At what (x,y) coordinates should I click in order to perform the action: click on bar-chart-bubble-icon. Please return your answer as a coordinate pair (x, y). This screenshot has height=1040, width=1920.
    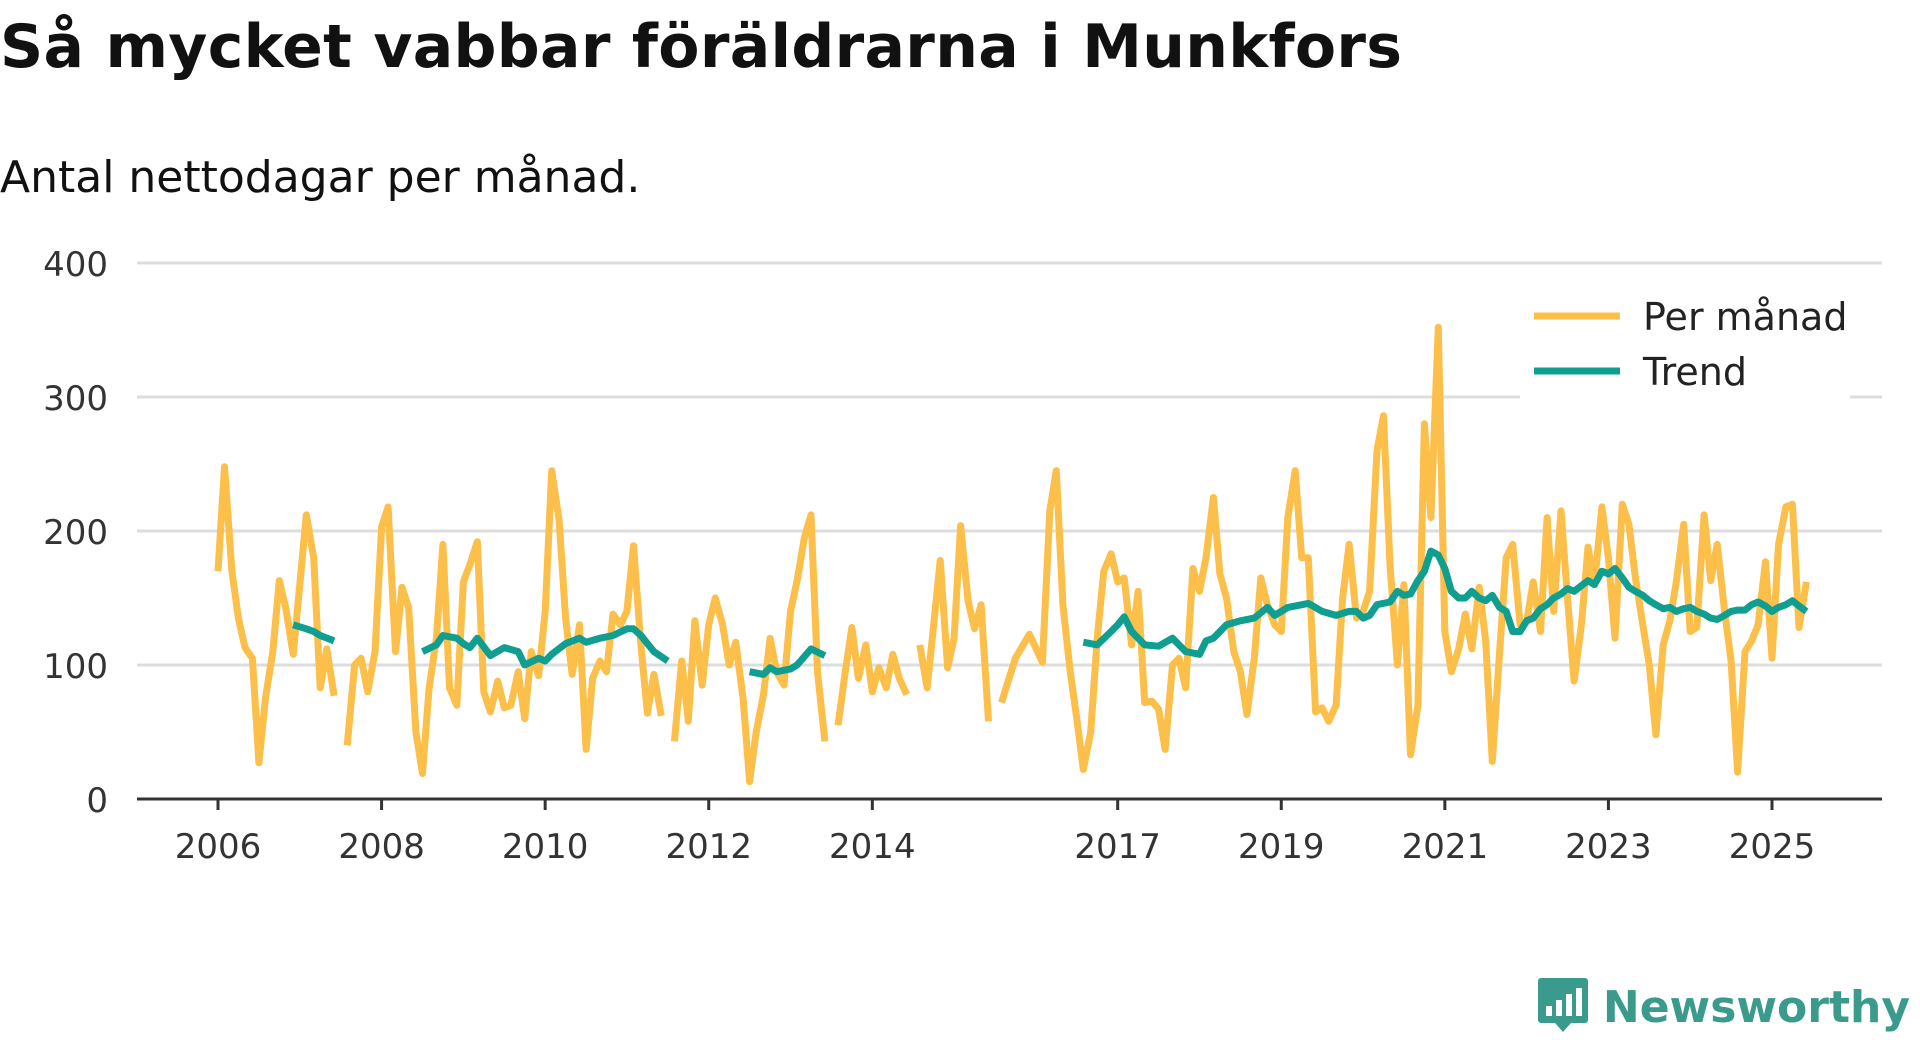
    Looking at the image, I should click on (1563, 1007).